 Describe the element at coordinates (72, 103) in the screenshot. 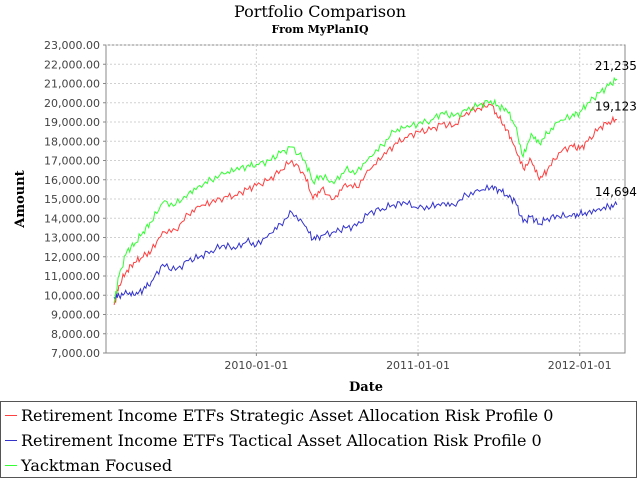

I see `y-tick-label: 20,000.00` at that location.